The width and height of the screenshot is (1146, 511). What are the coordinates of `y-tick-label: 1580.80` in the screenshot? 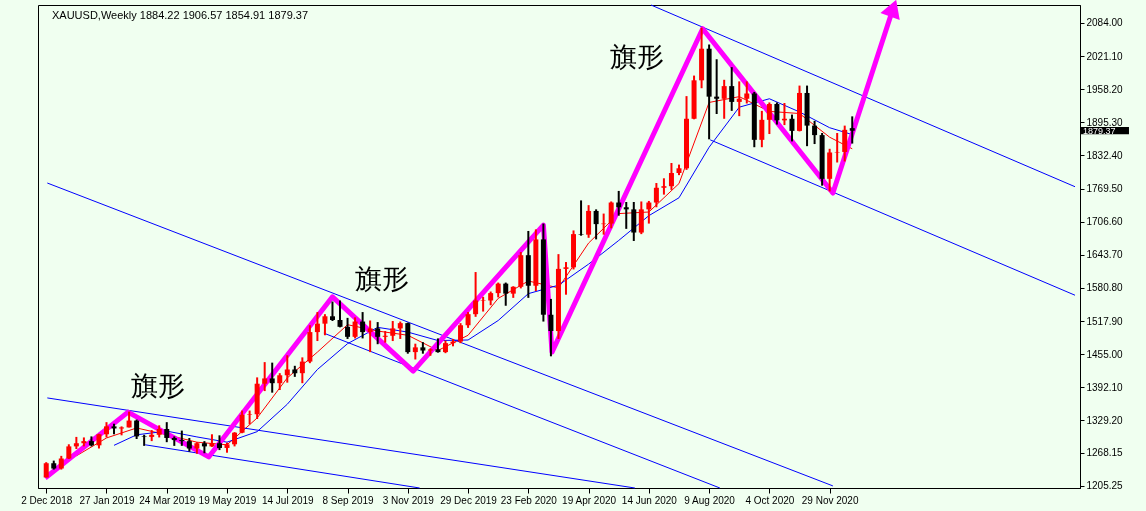 It's located at (1105, 288).